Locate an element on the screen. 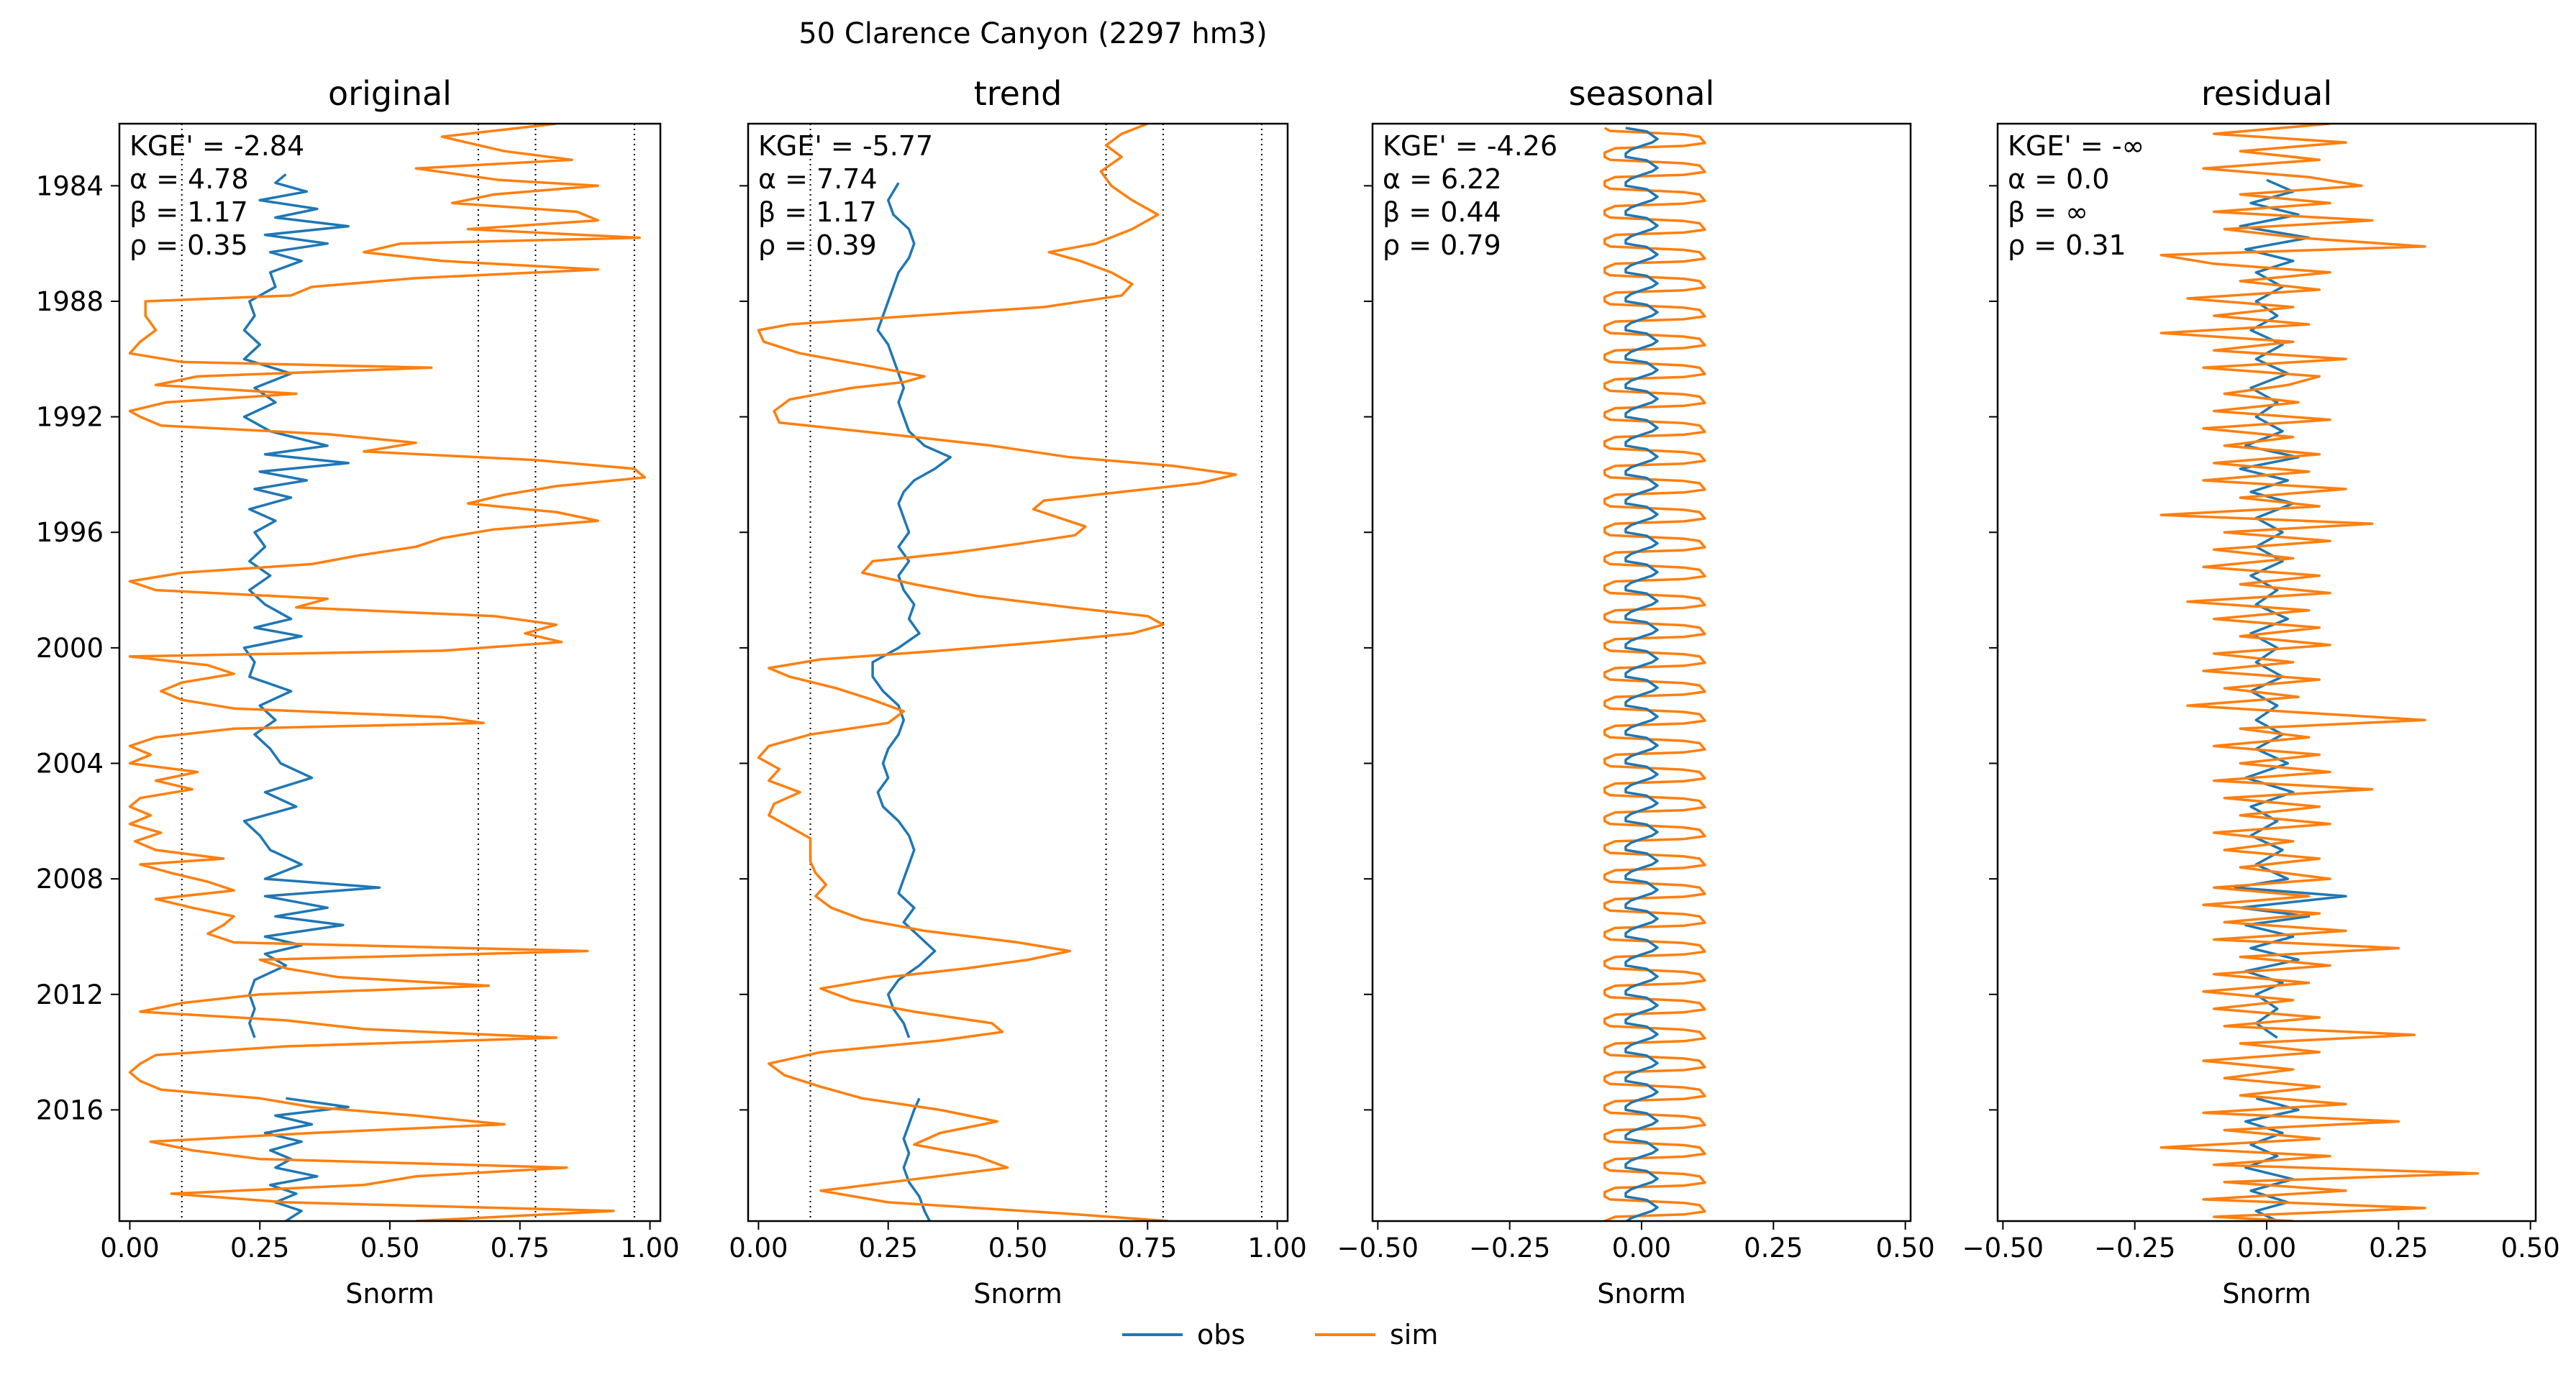 This screenshot has height=1380, width=2576. stat-label: KGE' = -4.26 is located at coordinates (1470, 146).